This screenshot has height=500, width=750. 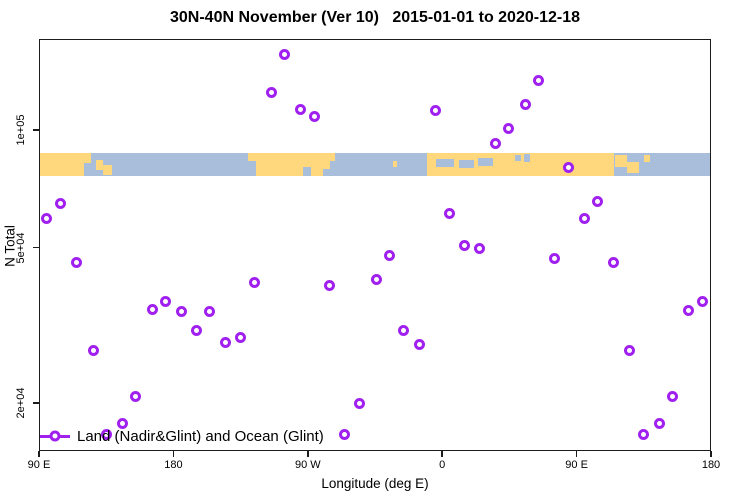 I want to click on y-tick-label: 2e+04, so click(x=21, y=403).